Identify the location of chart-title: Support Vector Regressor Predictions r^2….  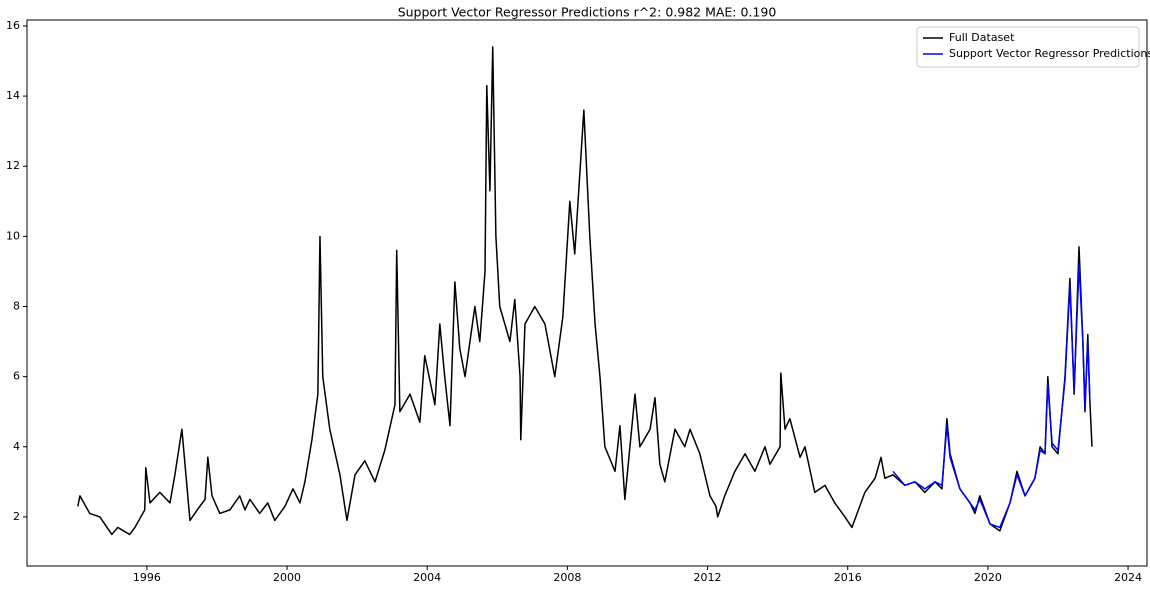
(587, 12).